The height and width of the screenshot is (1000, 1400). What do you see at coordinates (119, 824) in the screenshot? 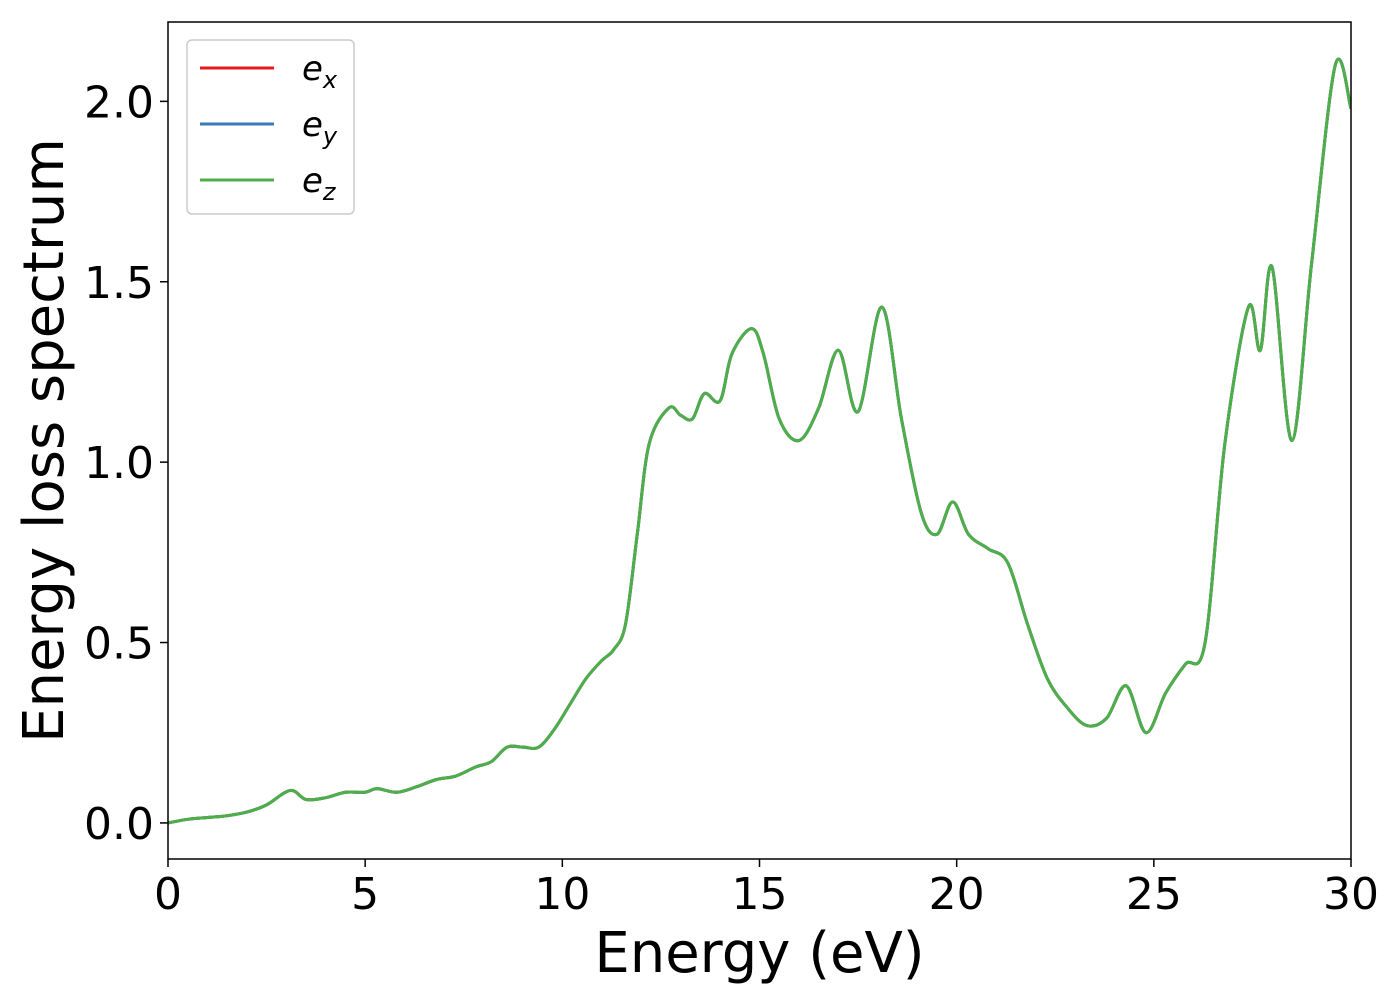
I see `y-tick-label: 0.0` at bounding box center [119, 824].